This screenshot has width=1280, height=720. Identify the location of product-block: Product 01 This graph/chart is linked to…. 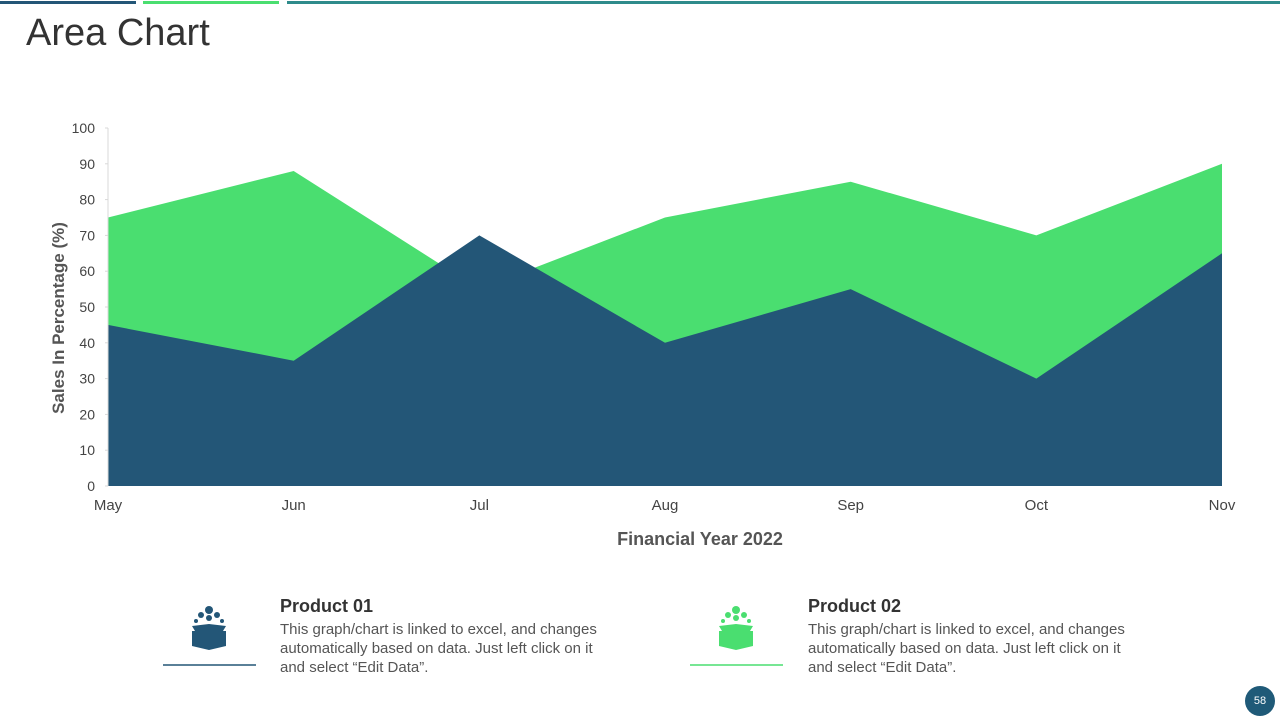
(440, 636).